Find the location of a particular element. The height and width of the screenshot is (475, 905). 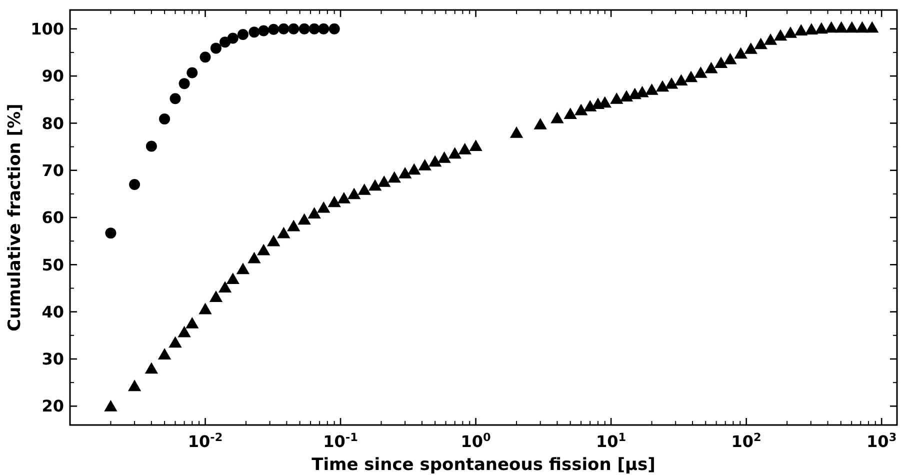

y-tick-label: 60 is located at coordinates (53, 218).